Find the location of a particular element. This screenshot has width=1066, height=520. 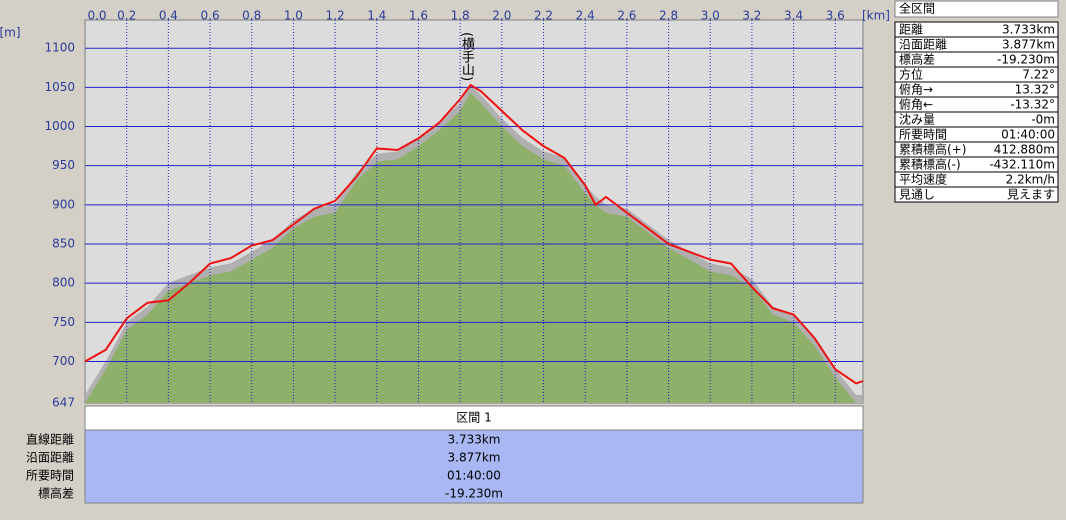

summary-title-bg is located at coordinates (976, 9).